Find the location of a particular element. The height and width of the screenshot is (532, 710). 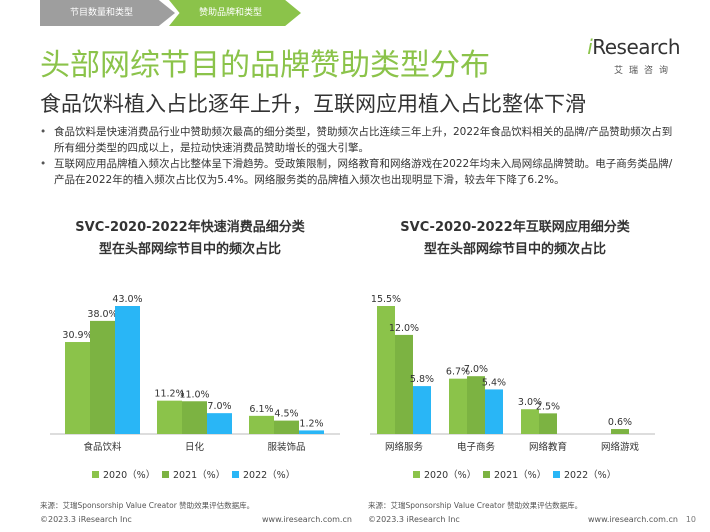

data-label: 3.0% is located at coordinates (530, 402).